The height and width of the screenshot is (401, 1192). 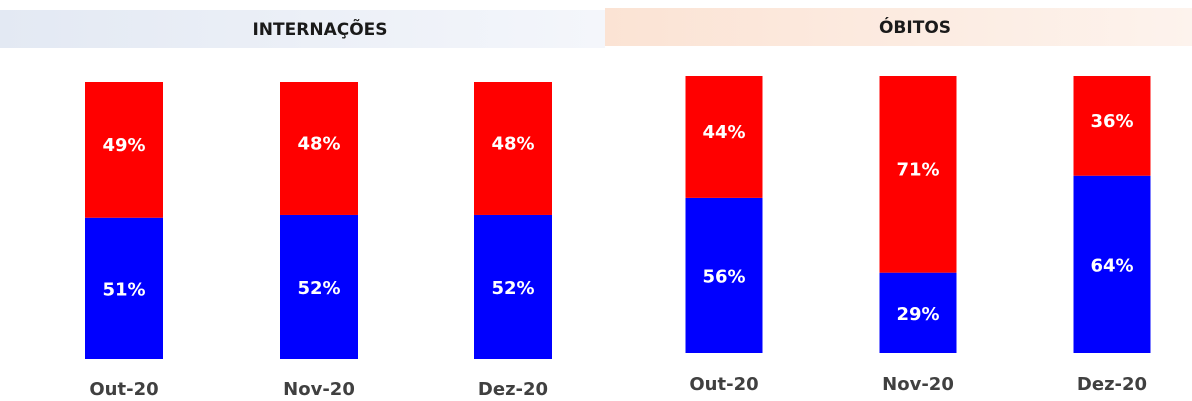 I want to click on chart-title: ÓBITOS, so click(x=915, y=27).